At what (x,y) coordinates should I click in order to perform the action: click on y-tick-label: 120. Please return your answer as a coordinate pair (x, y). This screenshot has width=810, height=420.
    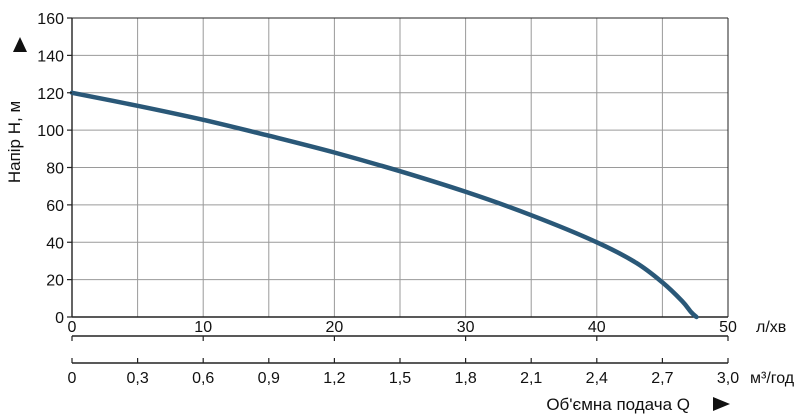
    Looking at the image, I should click on (50, 94).